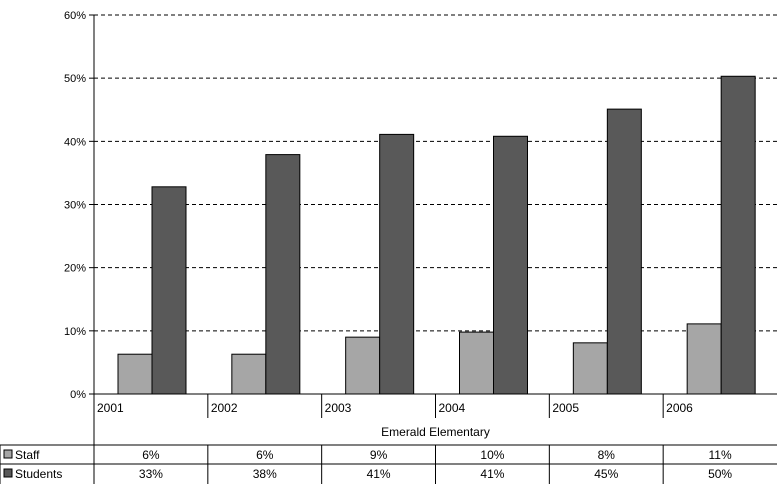  Describe the element at coordinates (169, 290) in the screenshot. I see `bar-students-2001` at that location.